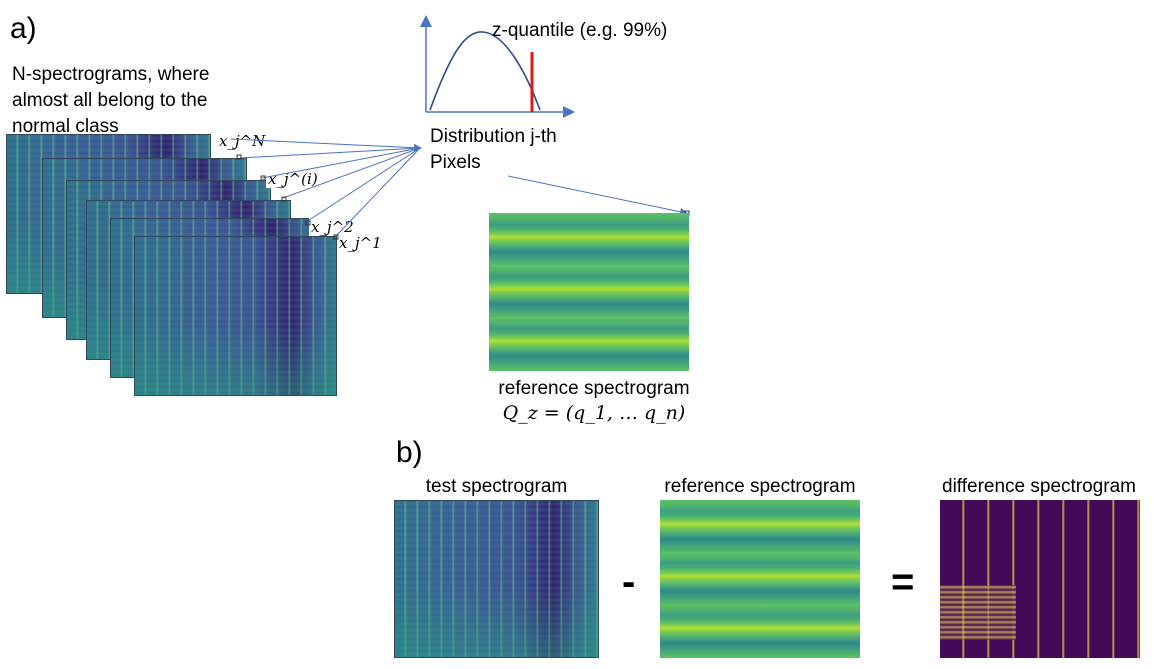 The width and height of the screenshot is (1154, 669). What do you see at coordinates (496, 579) in the screenshot?
I see `test-spectrogram` at bounding box center [496, 579].